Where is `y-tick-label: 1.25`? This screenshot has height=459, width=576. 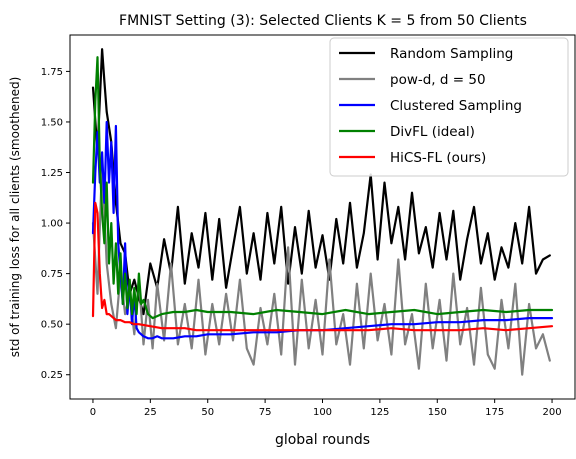
y-tick-label: 1.25 is located at coordinates (52, 173).